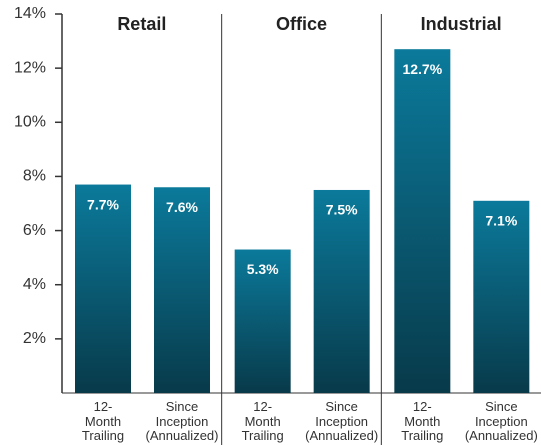 Image resolution: width=541 pixels, height=445 pixels. Describe the element at coordinates (34, 284) in the screenshot. I see `y-tick-label: 4%` at that location.